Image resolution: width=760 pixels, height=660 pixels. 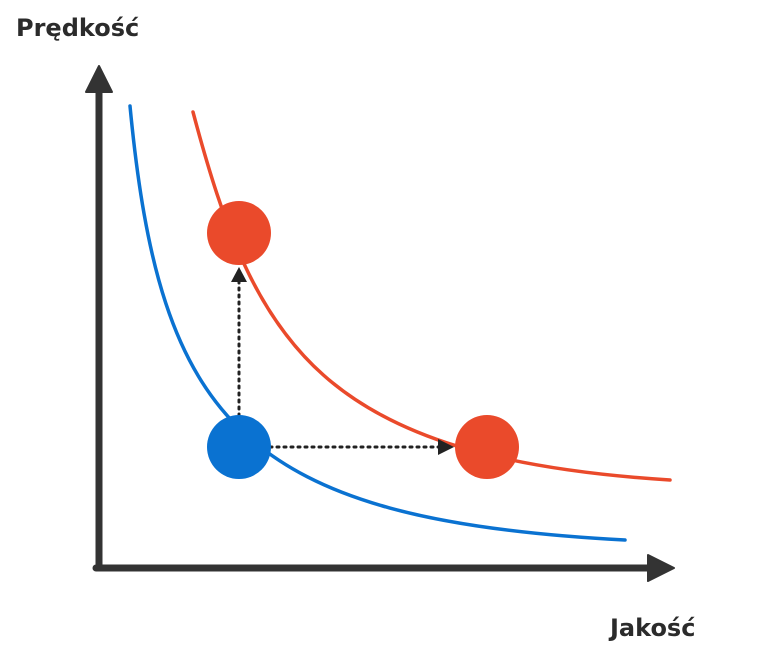 What do you see at coordinates (239, 274) in the screenshot?
I see `arrow-up-head` at bounding box center [239, 274].